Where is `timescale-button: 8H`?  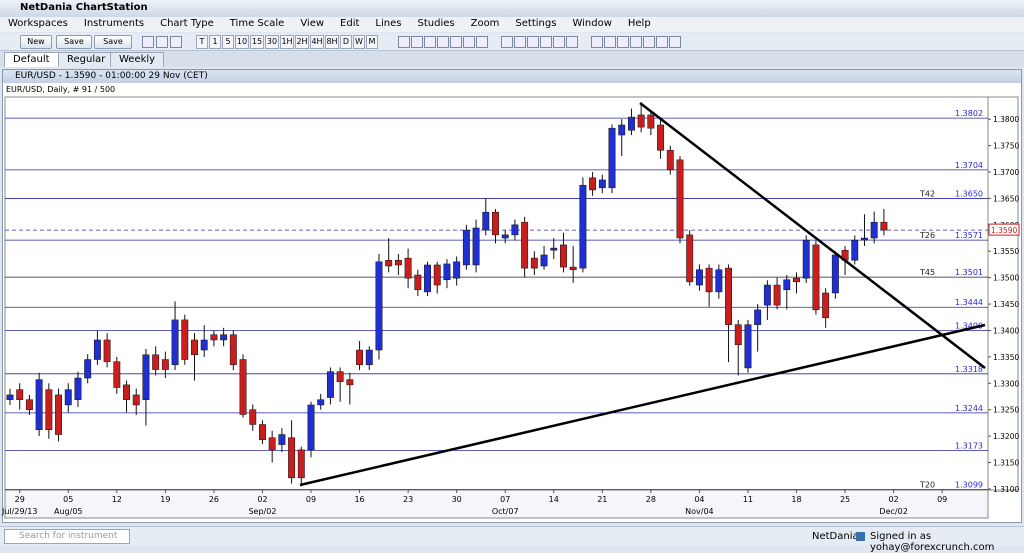
timescale-button: 8H is located at coordinates (332, 42).